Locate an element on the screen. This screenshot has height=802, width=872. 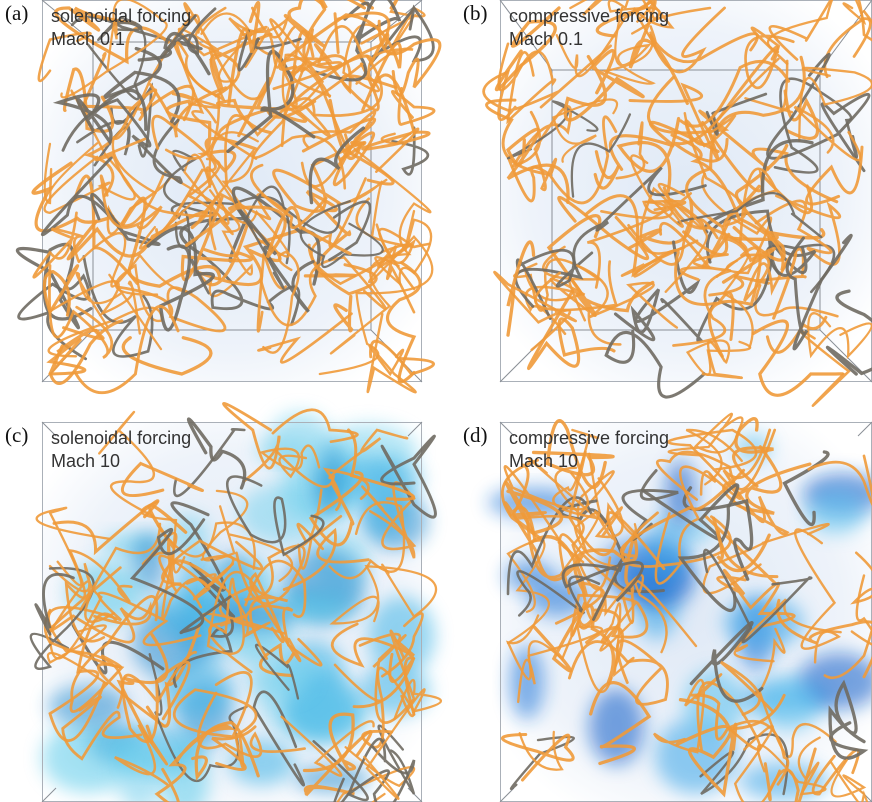
panel-label: (a) is located at coordinates (16, 13).